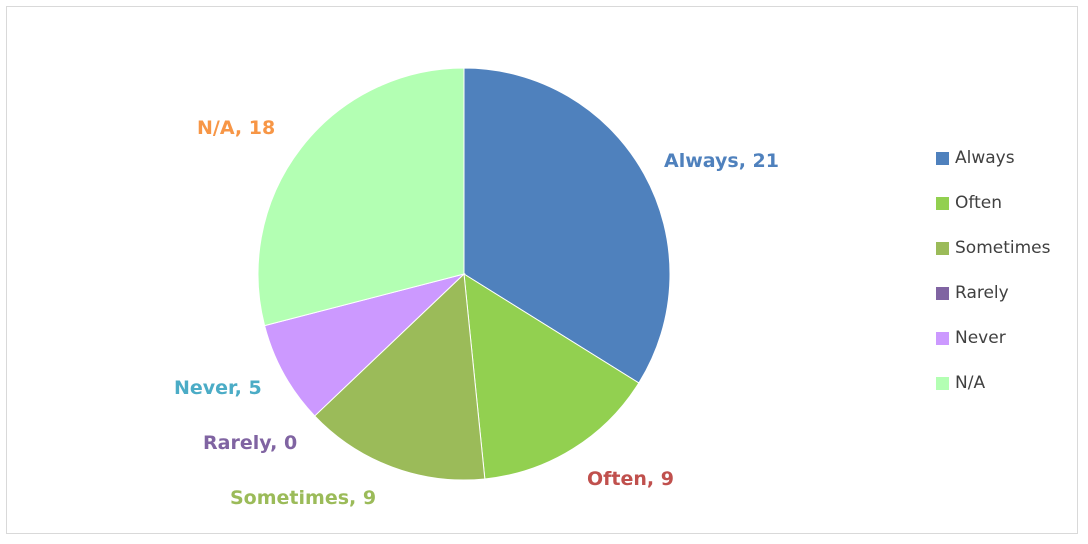  I want to click on pie-slice-always, so click(567, 225).